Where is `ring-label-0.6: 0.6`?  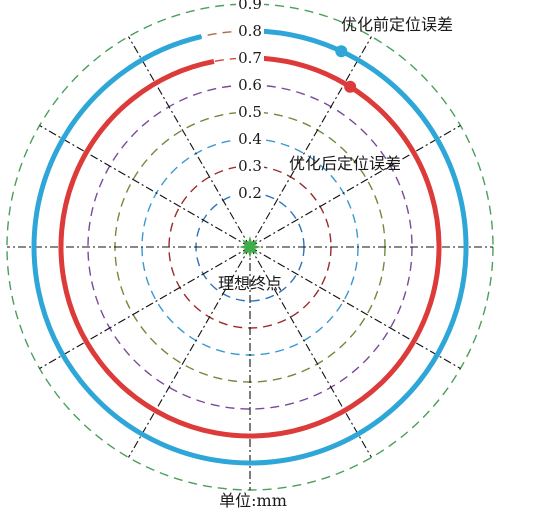 ring-label-0.6: 0.6 is located at coordinates (250, 85).